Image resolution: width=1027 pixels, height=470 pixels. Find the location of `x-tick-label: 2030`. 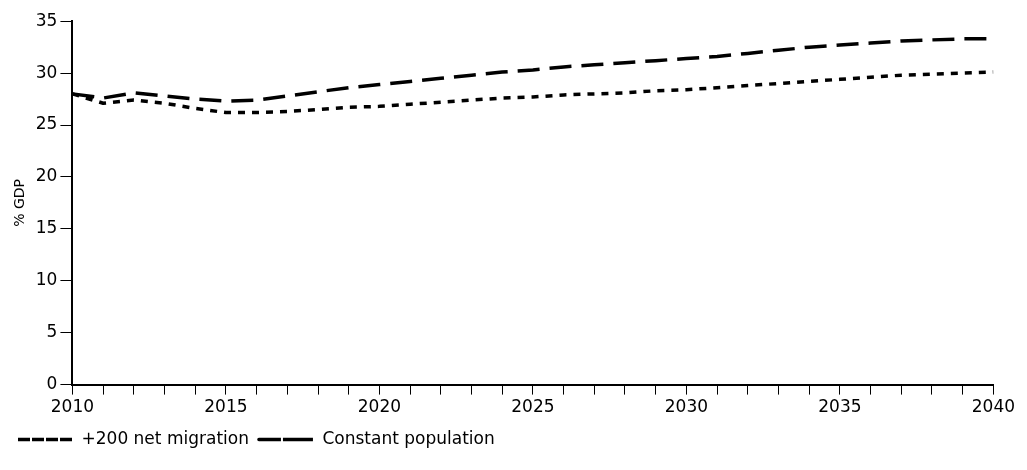

x-tick-label: 2030 is located at coordinates (686, 406).